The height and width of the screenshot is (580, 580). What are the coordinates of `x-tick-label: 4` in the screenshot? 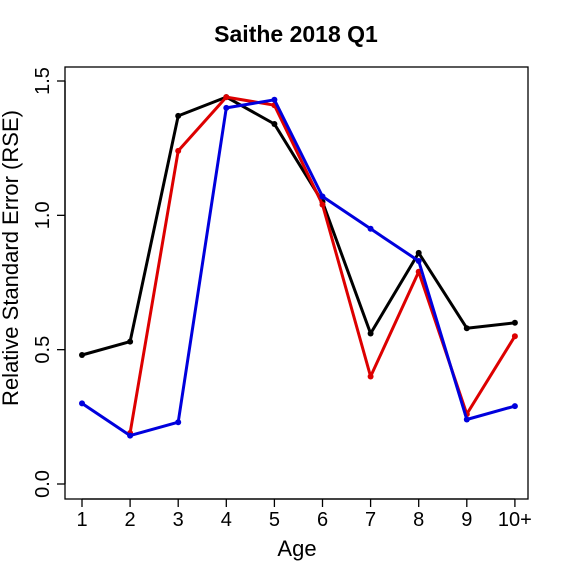 It's located at (226, 520).